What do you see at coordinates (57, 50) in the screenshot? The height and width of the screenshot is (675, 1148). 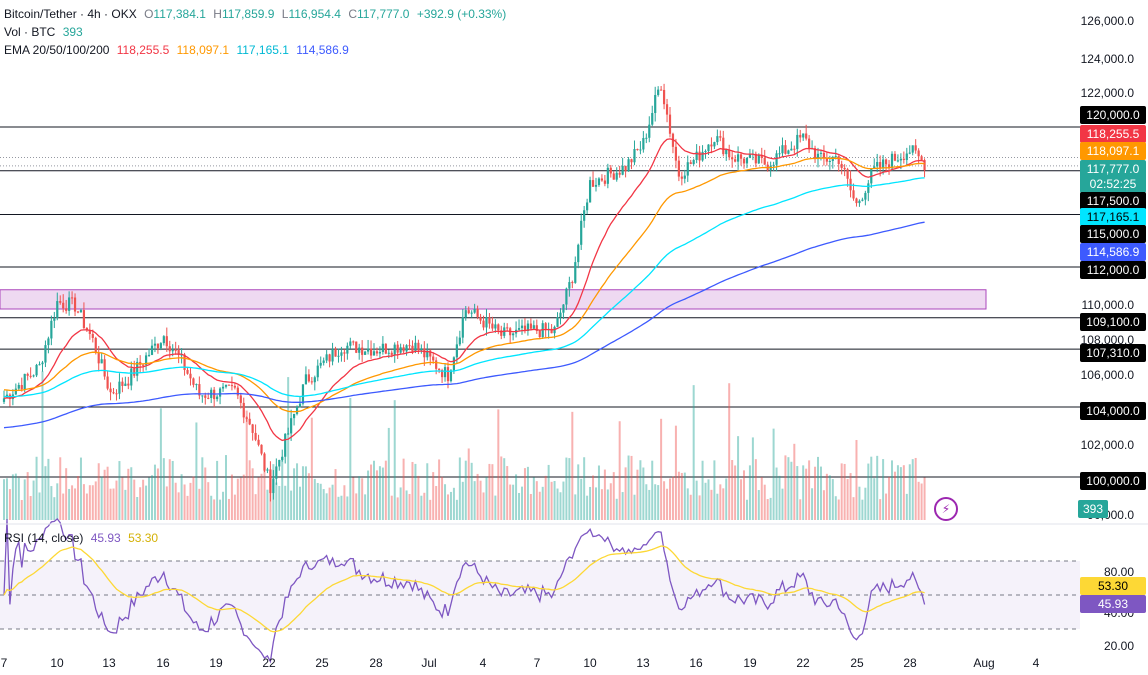 I see `ema-label: EMA 20/50/100/200` at bounding box center [57, 50].